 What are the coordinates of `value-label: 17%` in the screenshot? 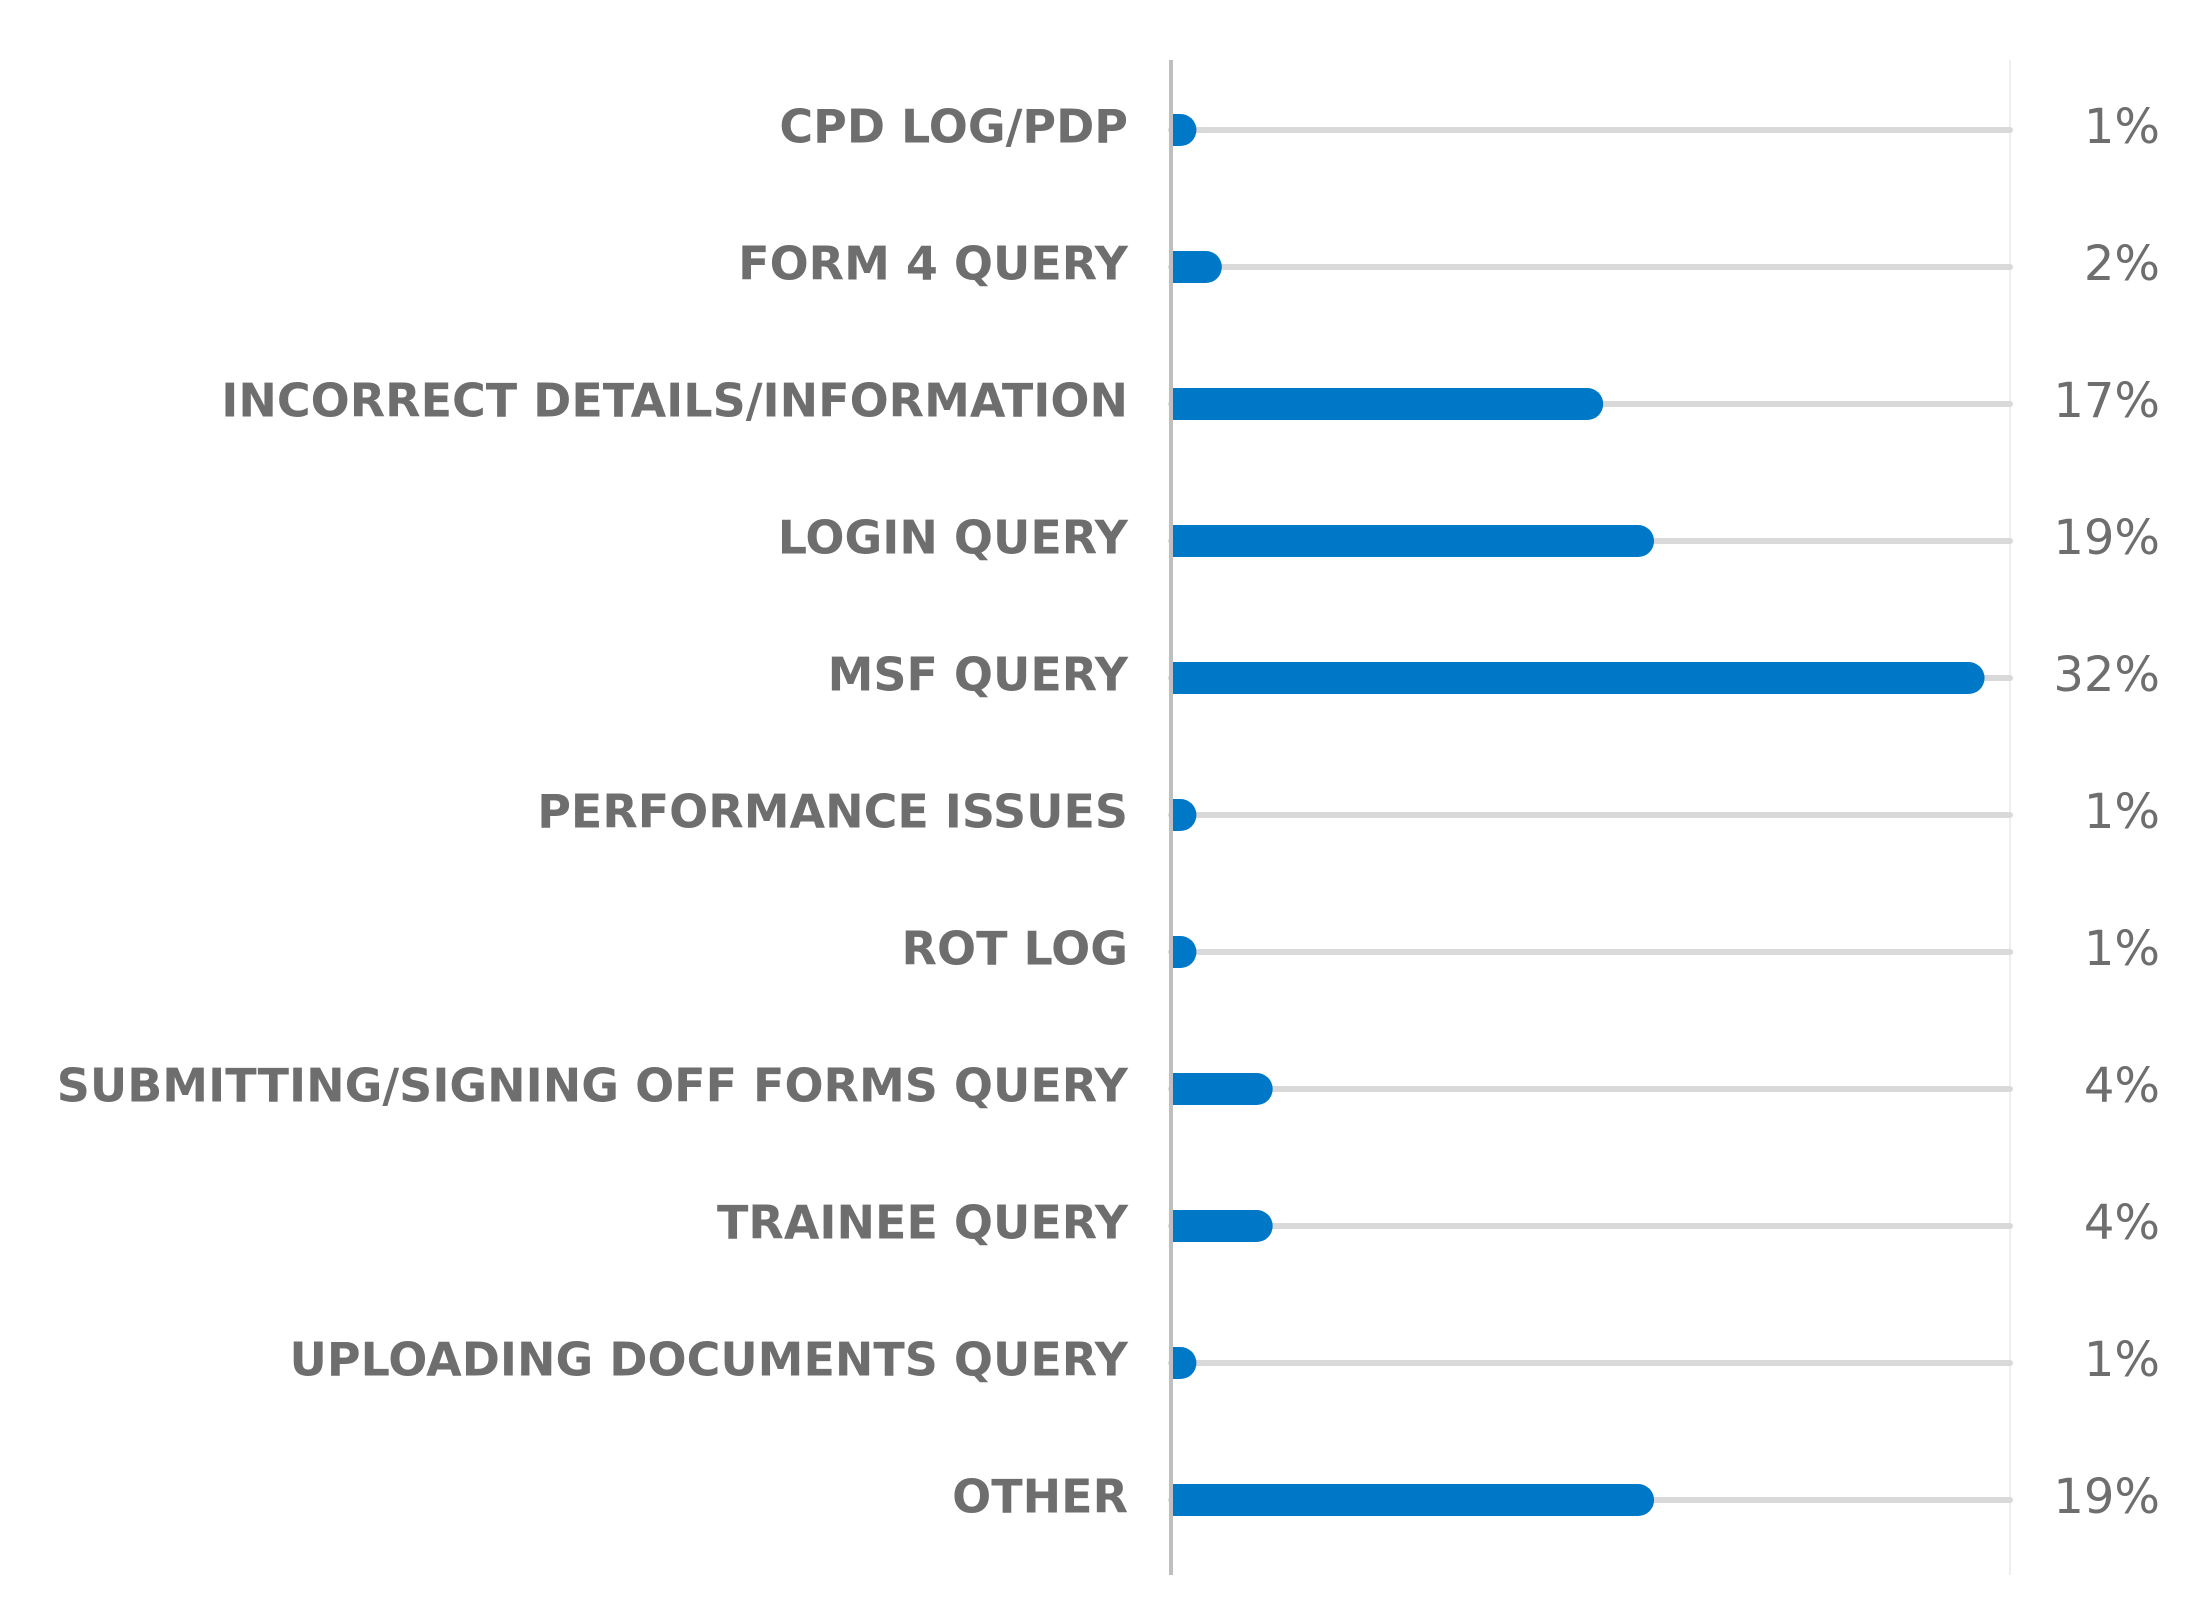 It's located at (2106, 401).